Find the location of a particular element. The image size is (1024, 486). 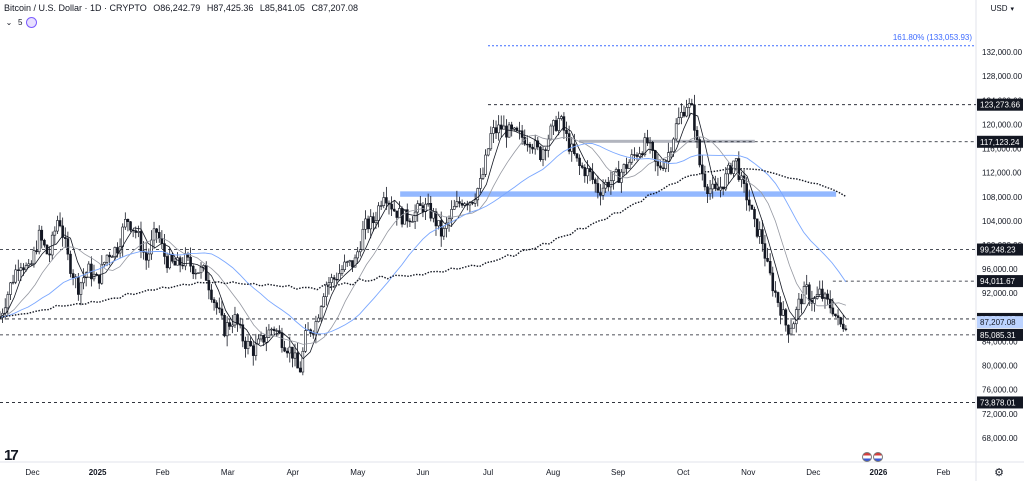

chevron-down-icon: ⌄ is located at coordinates (9, 22).